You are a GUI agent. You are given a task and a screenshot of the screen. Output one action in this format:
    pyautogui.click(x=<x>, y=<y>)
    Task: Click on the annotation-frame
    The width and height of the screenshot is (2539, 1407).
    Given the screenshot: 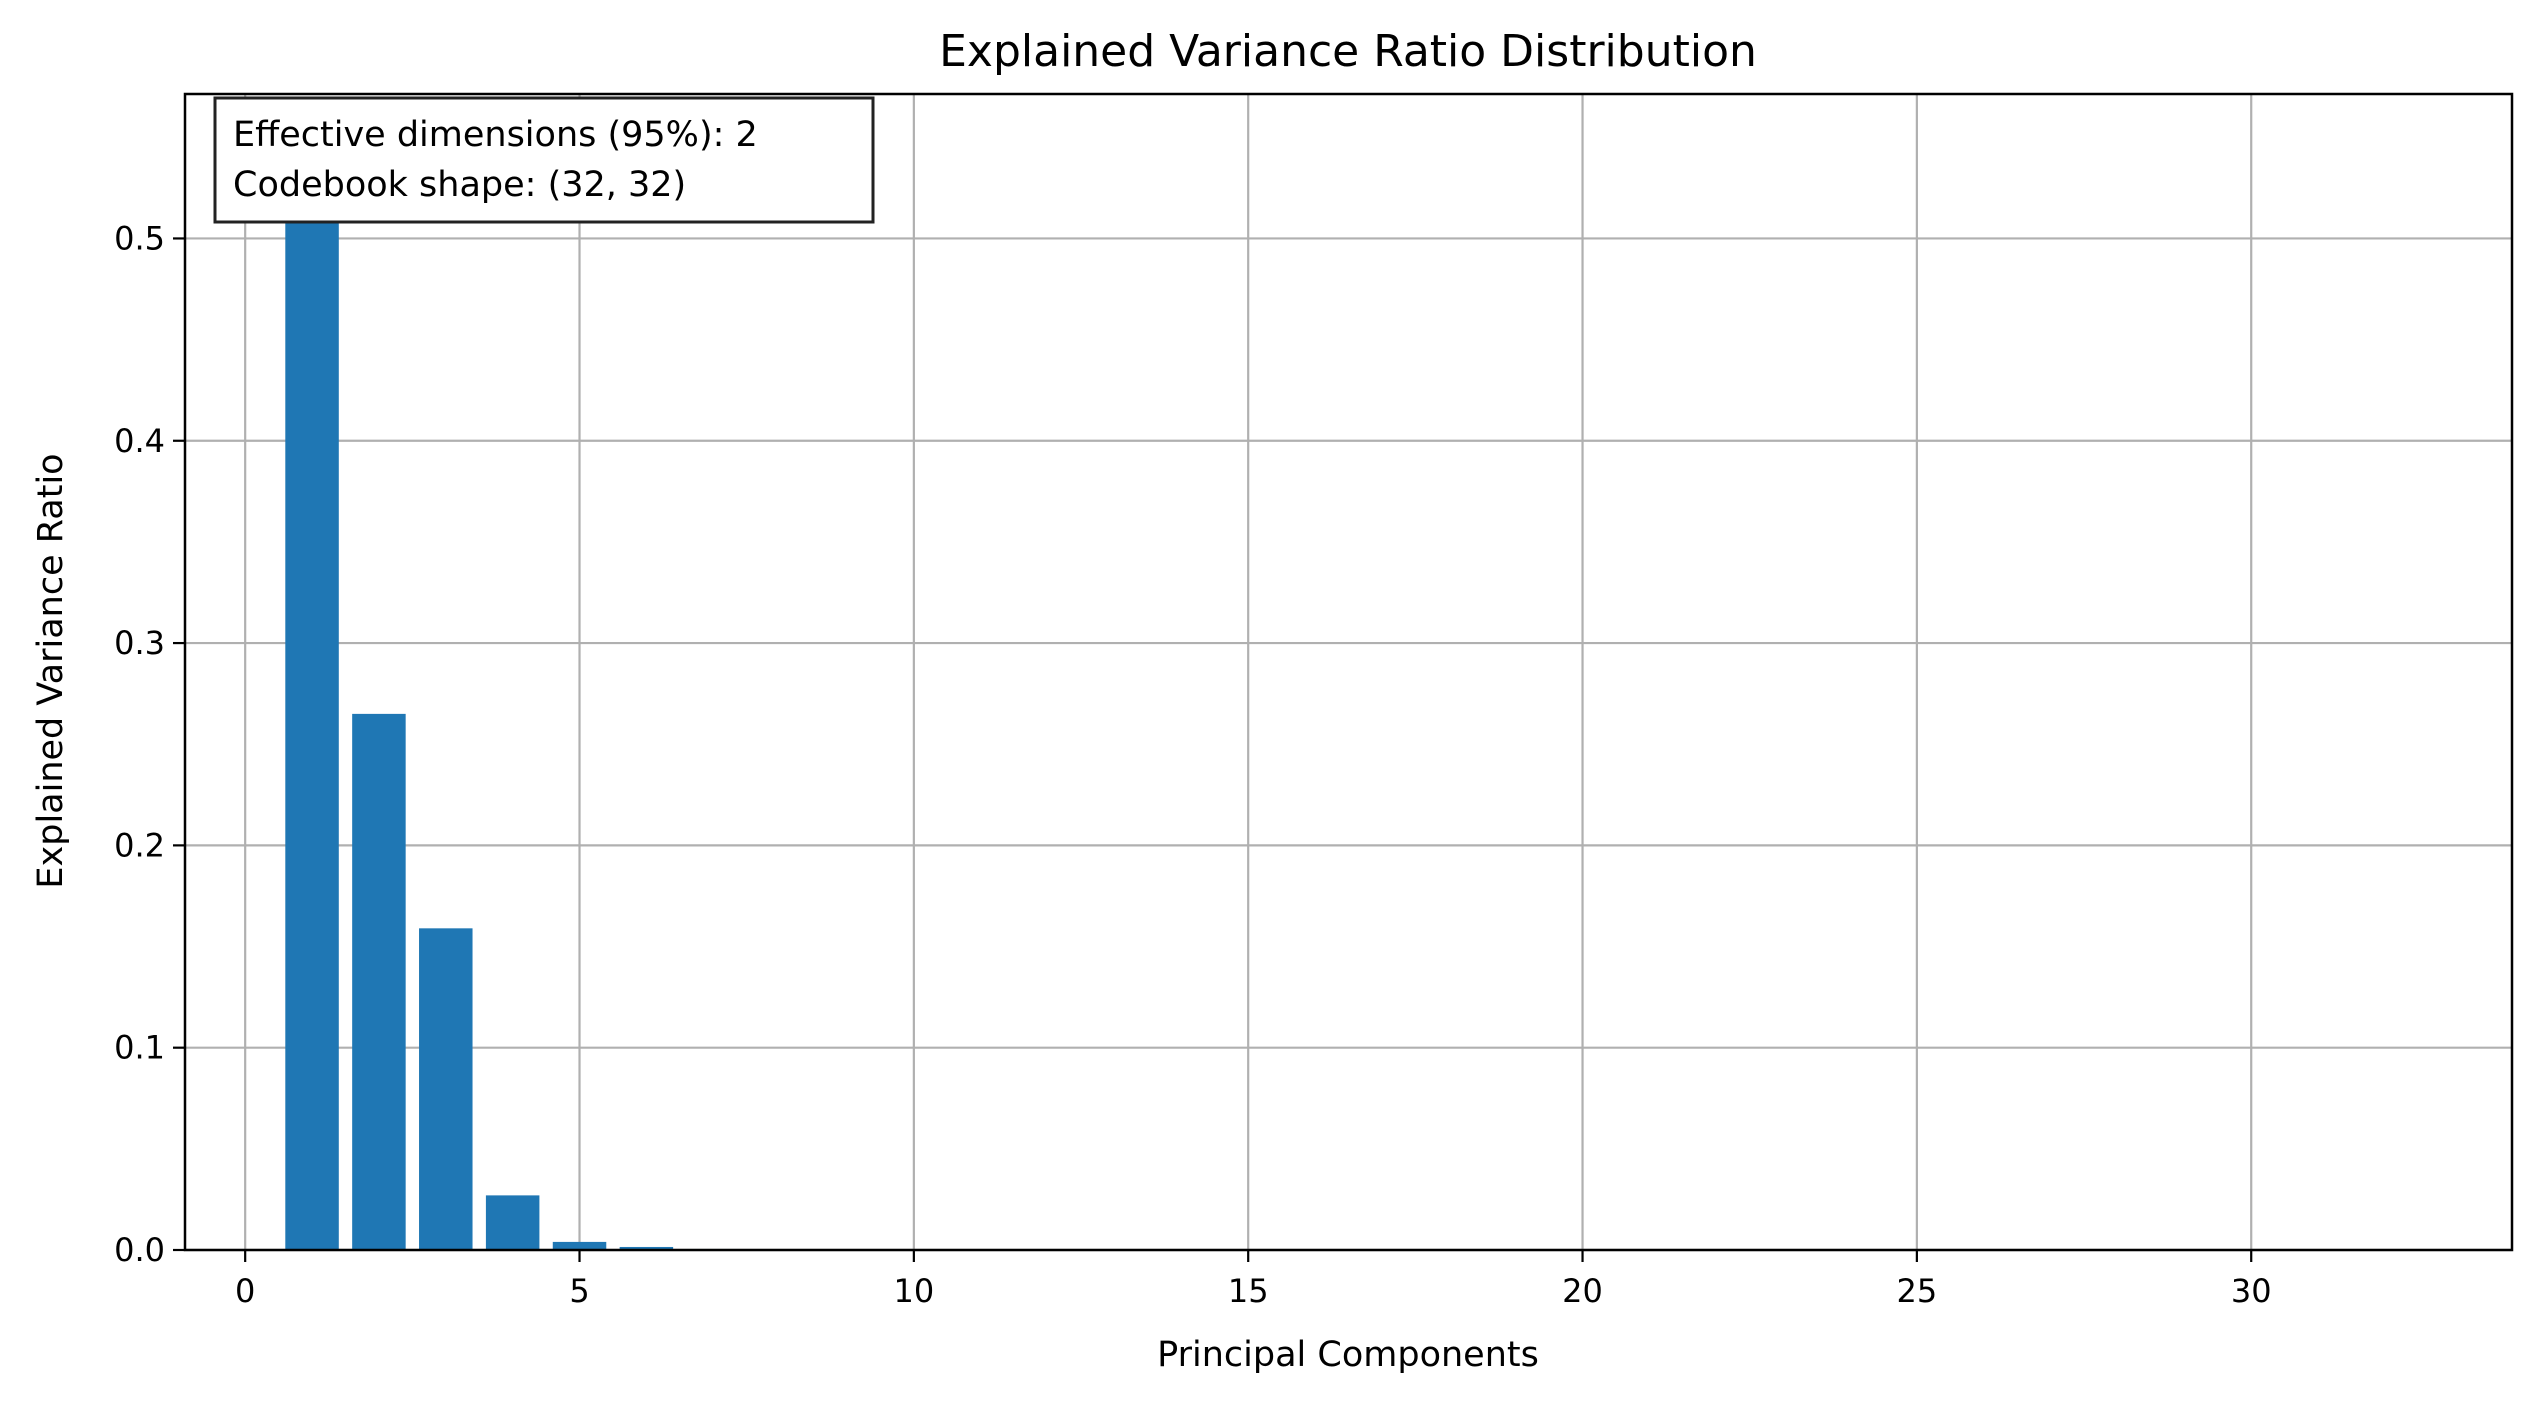 What is the action you would take?
    pyautogui.click(x=544, y=160)
    